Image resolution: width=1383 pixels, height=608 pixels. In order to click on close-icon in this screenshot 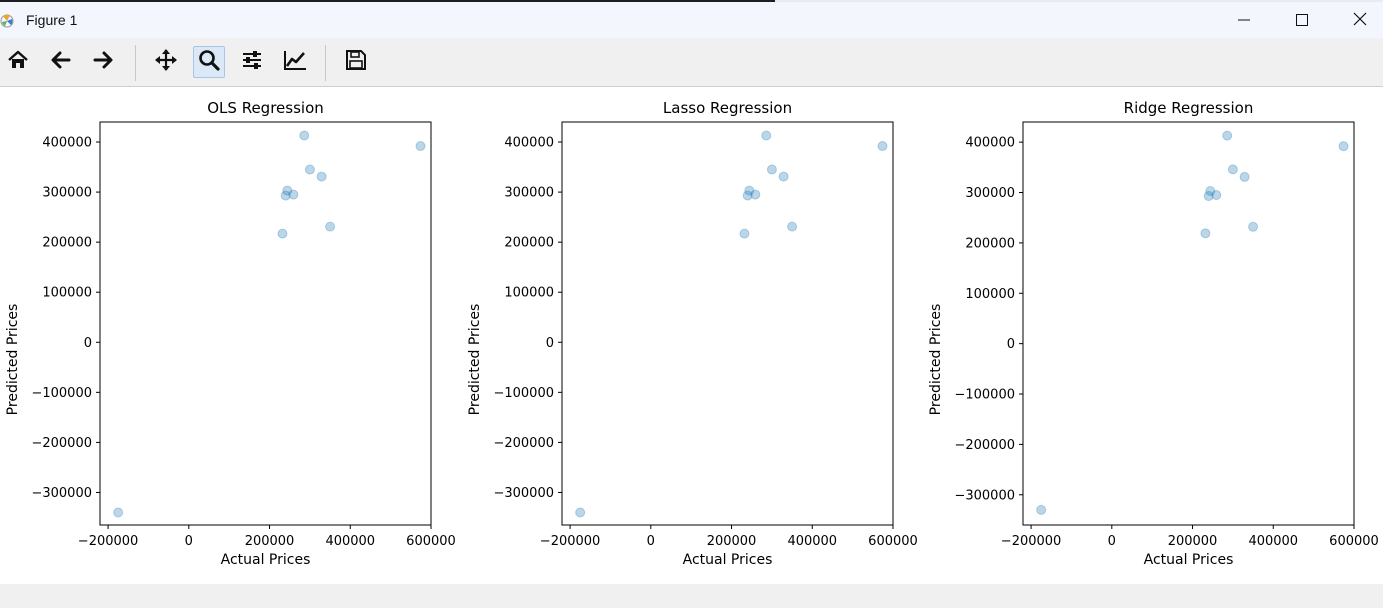, I will do `click(1360, 20)`.